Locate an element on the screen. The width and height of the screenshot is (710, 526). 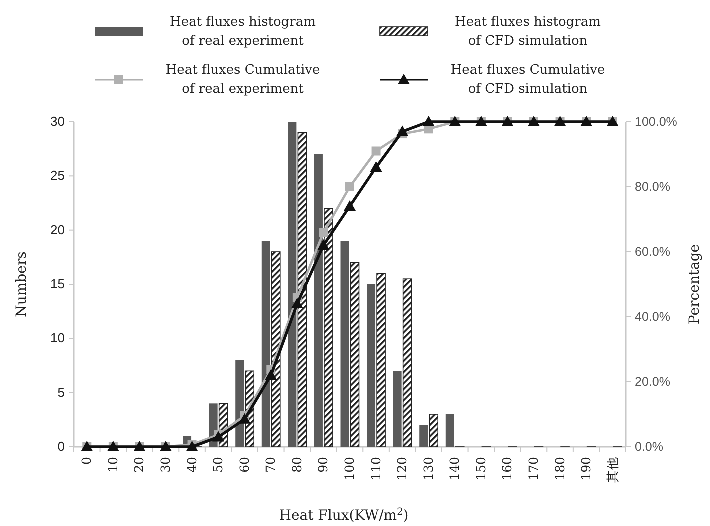
y-tick-label: 25 is located at coordinates (57, 176).